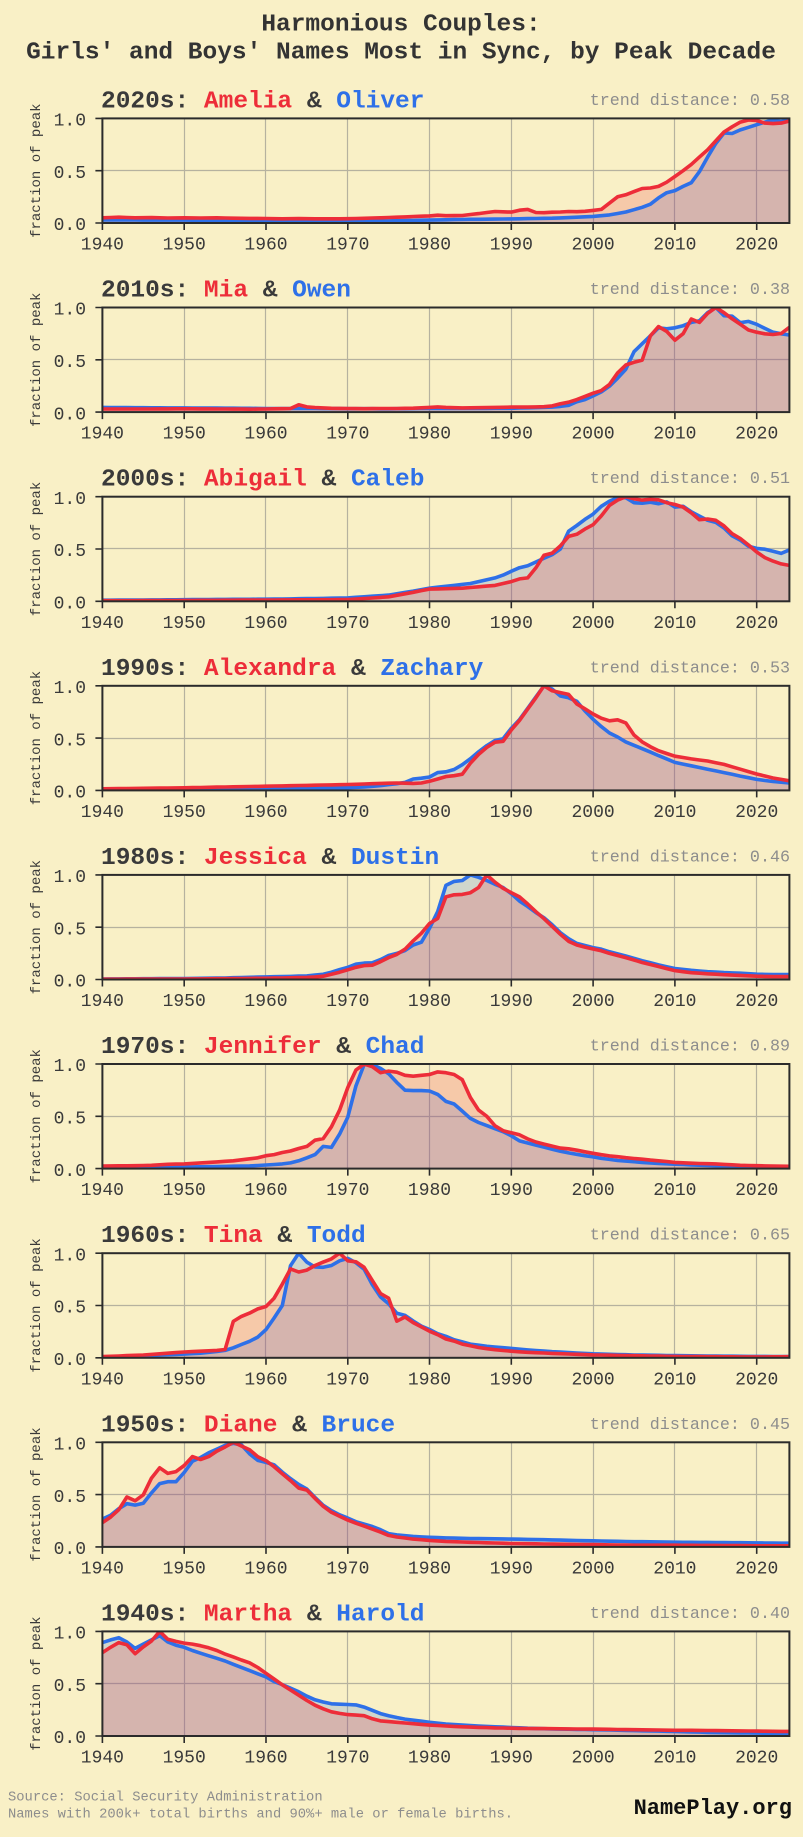 The height and width of the screenshot is (1837, 803). Describe the element at coordinates (690, 479) in the screenshot. I see `svg-text: trend distance: 0.51` at that location.